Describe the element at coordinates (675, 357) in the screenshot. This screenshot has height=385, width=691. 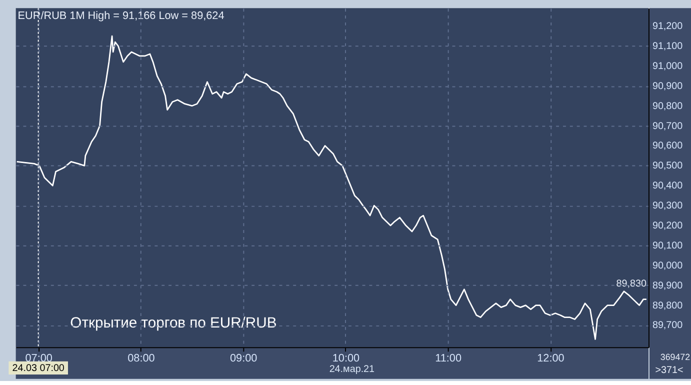
I see `text: 369472` at that location.